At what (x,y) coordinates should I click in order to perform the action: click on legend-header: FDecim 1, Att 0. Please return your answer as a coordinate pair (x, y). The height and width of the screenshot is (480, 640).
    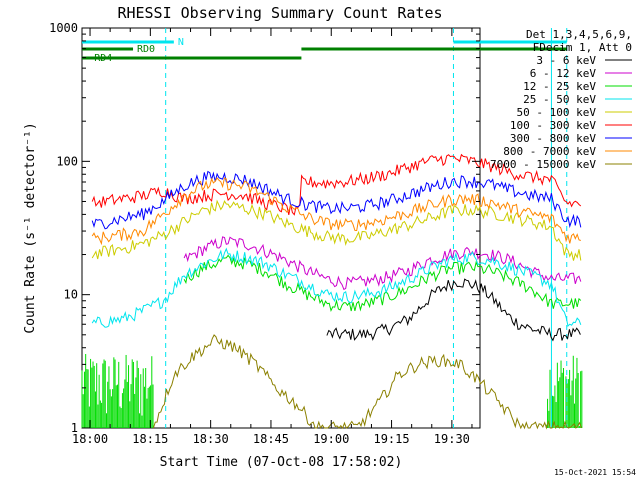
    Looking at the image, I should click on (582, 47).